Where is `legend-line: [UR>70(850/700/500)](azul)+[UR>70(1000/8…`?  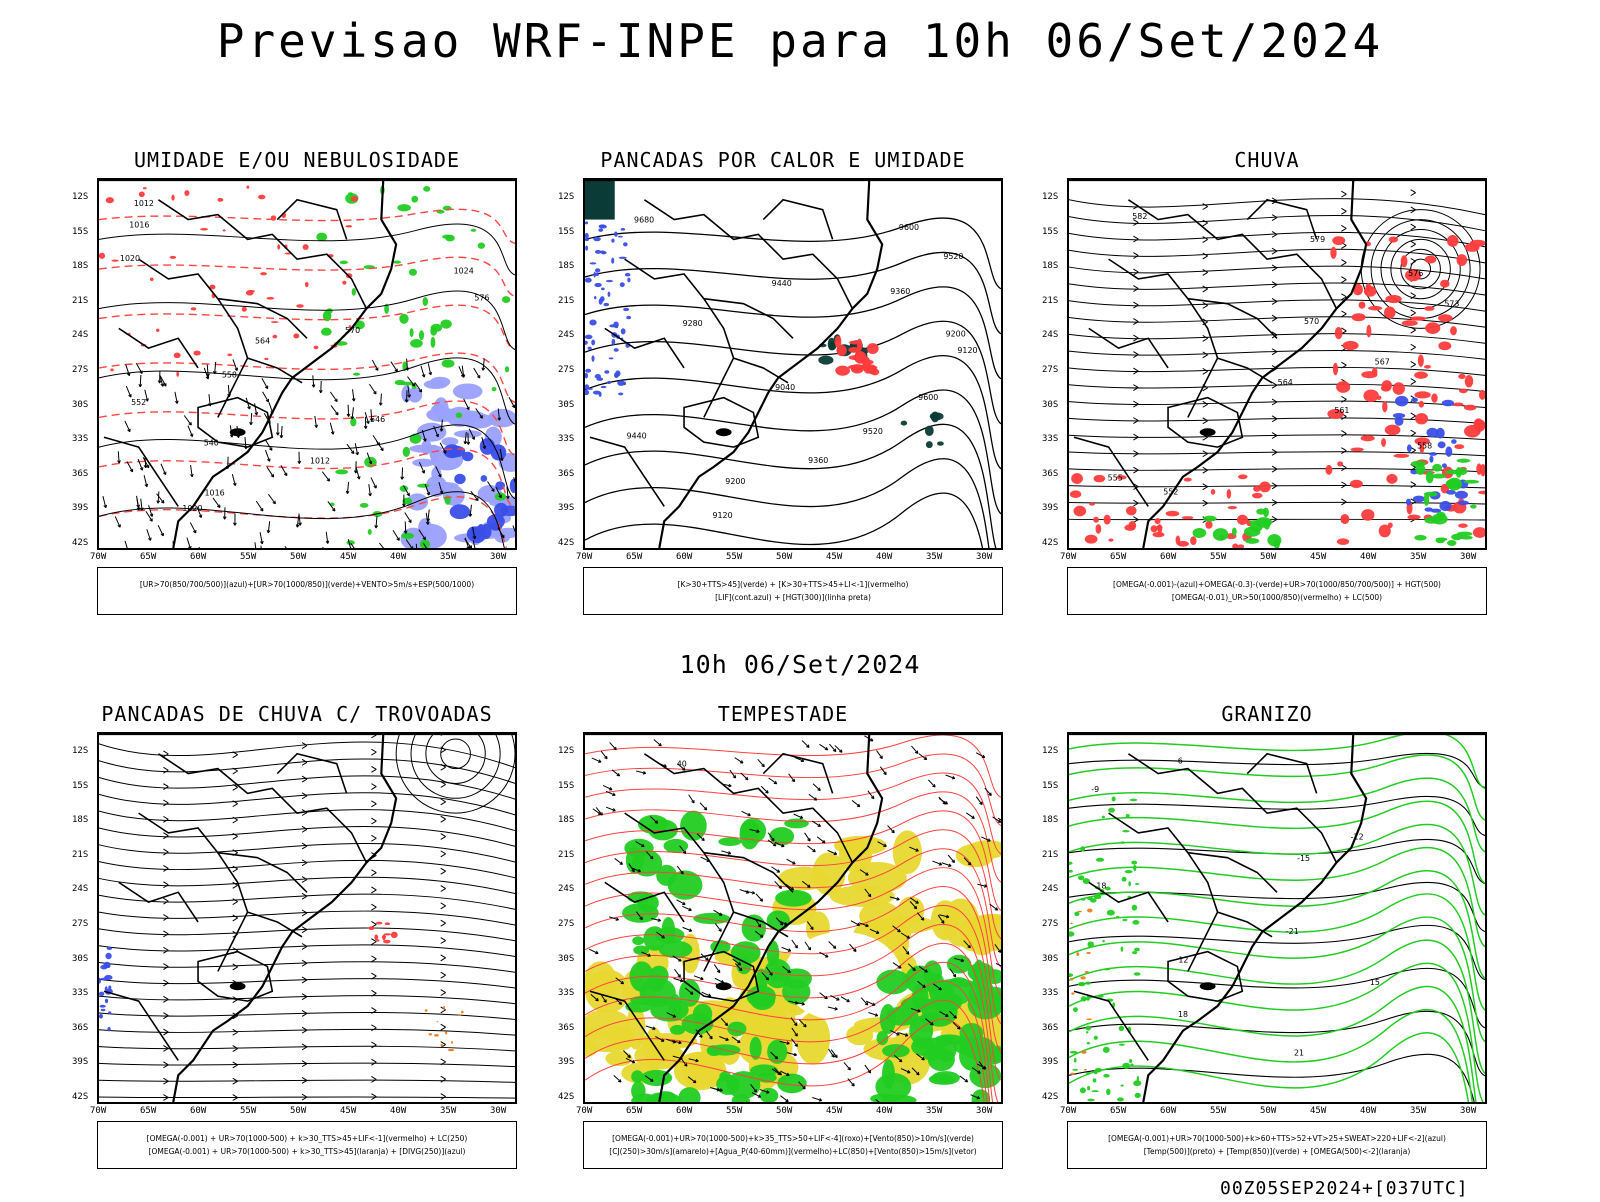
legend-line: [UR>70(850/700/500)](azul)+[UR>70(1000/8… is located at coordinates (307, 584).